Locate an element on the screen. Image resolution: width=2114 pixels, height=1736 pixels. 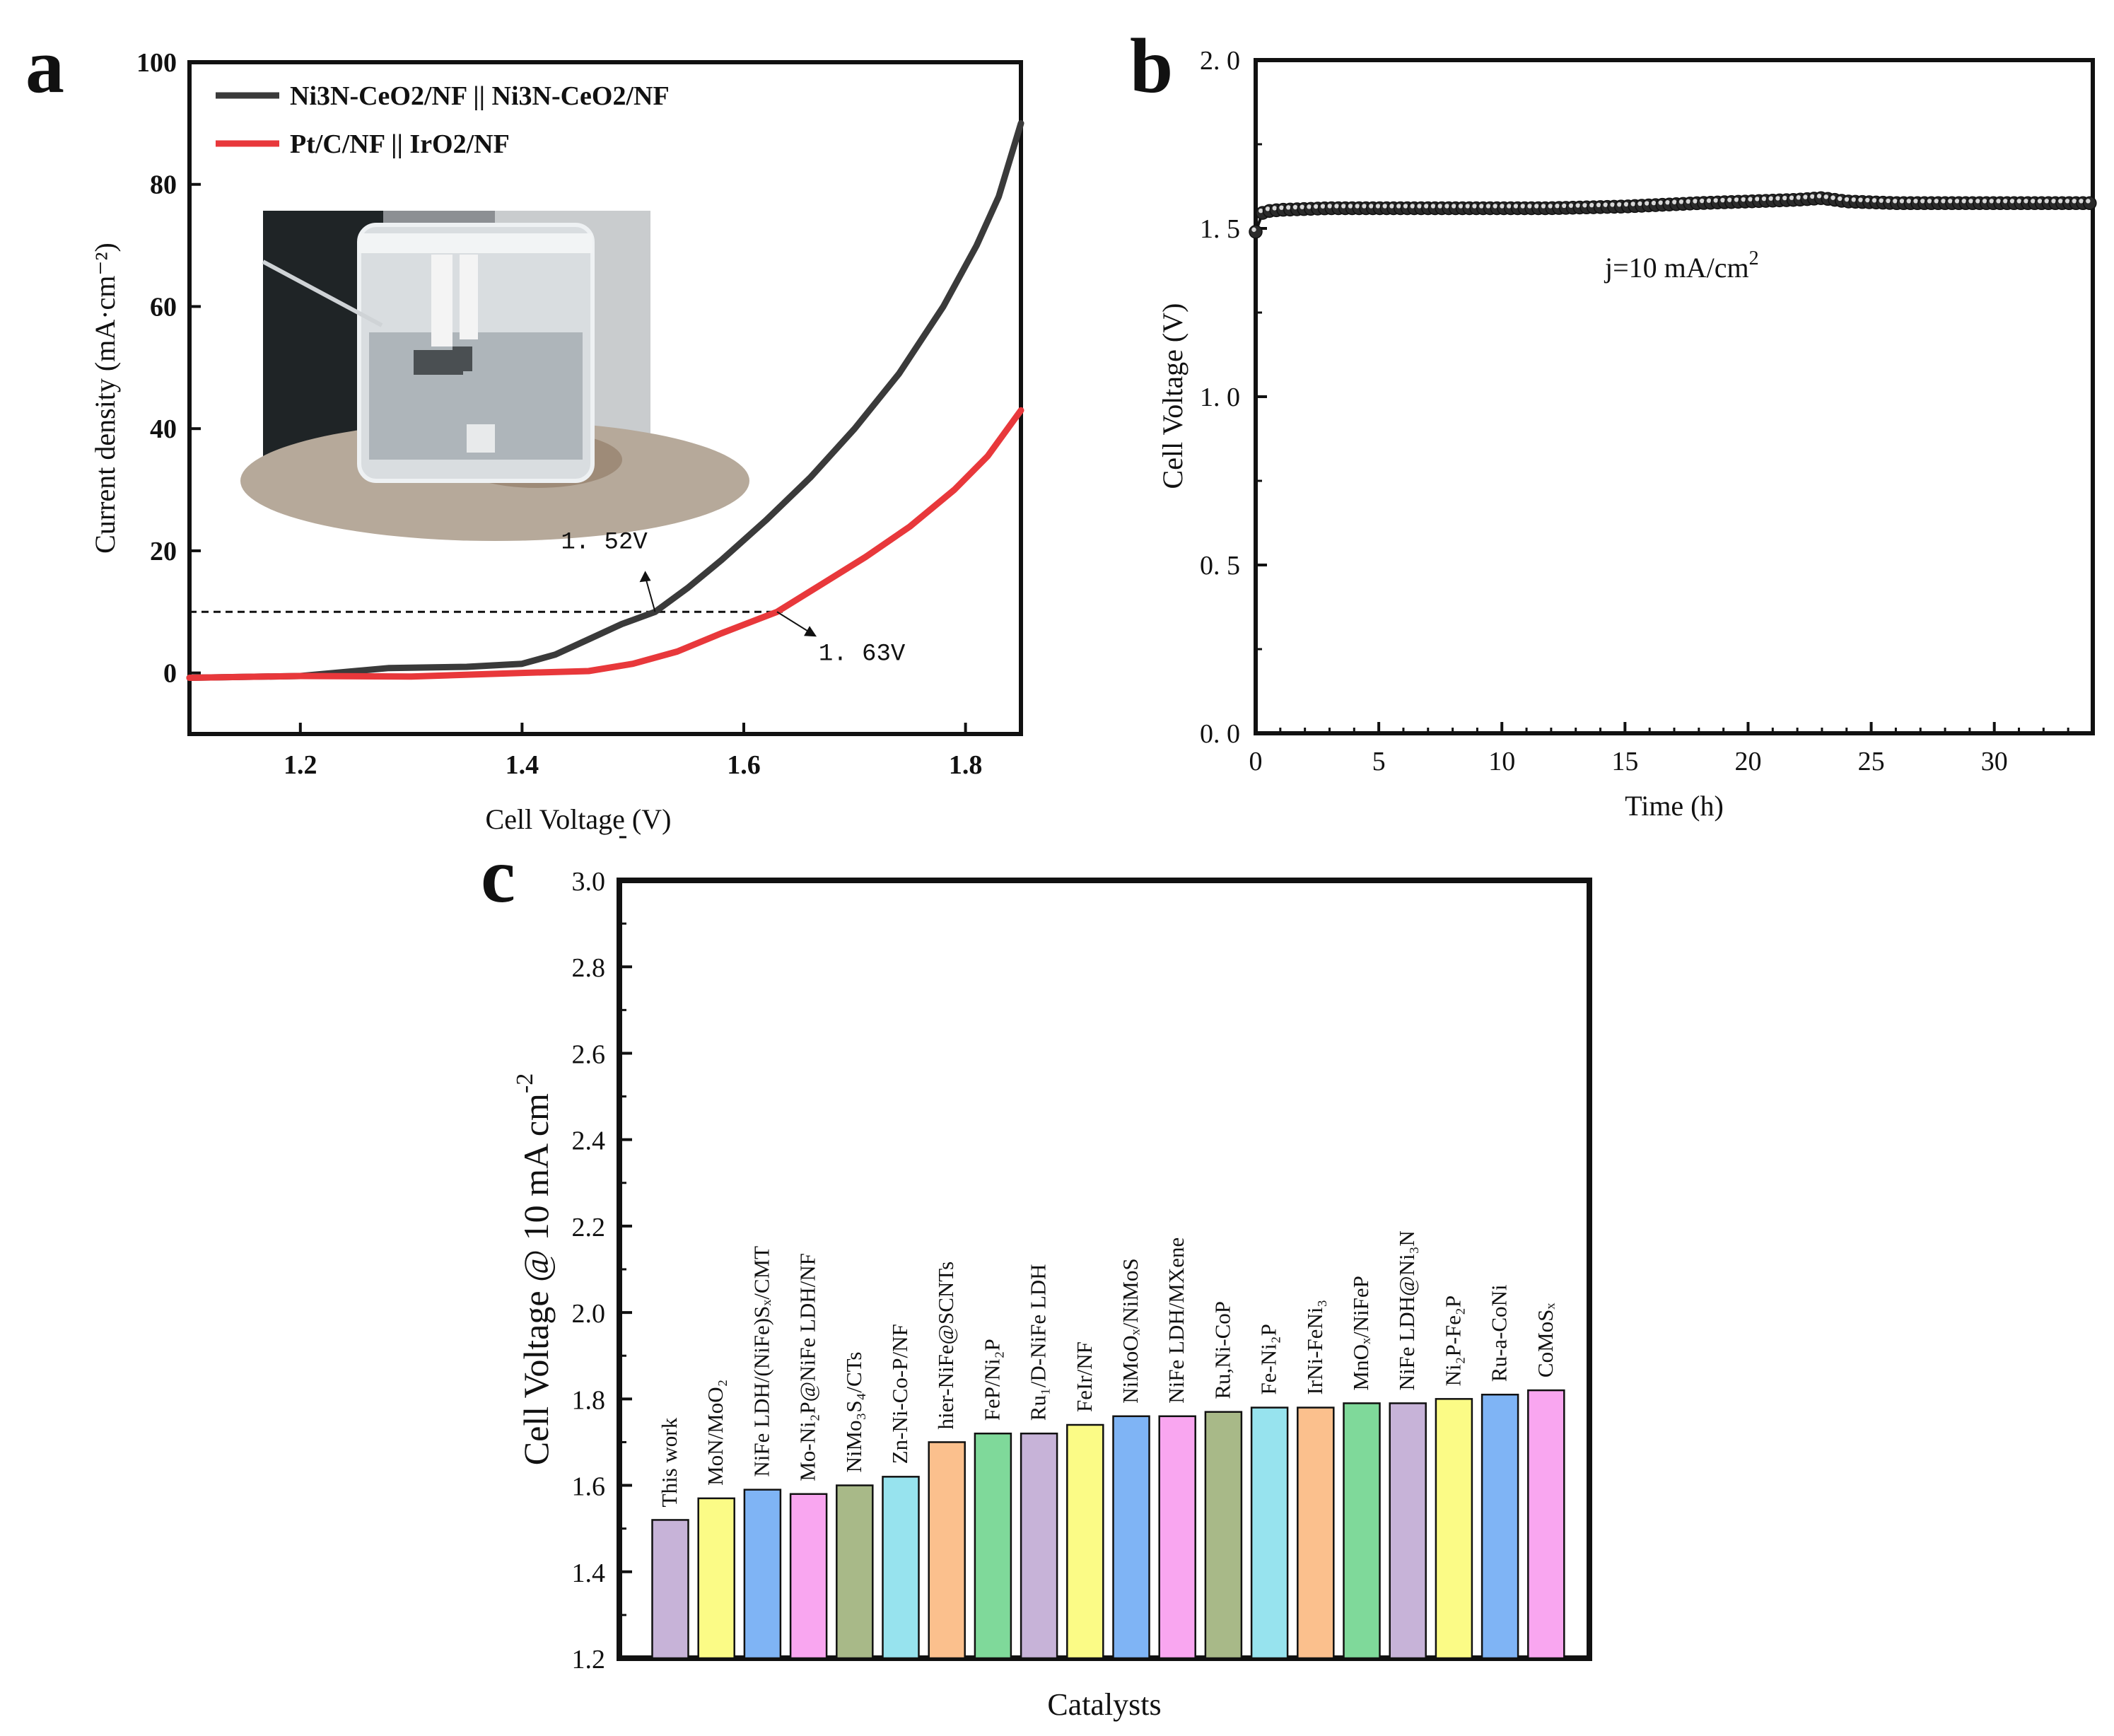
bar-category-label: This work is located at coordinates (669, 1462).